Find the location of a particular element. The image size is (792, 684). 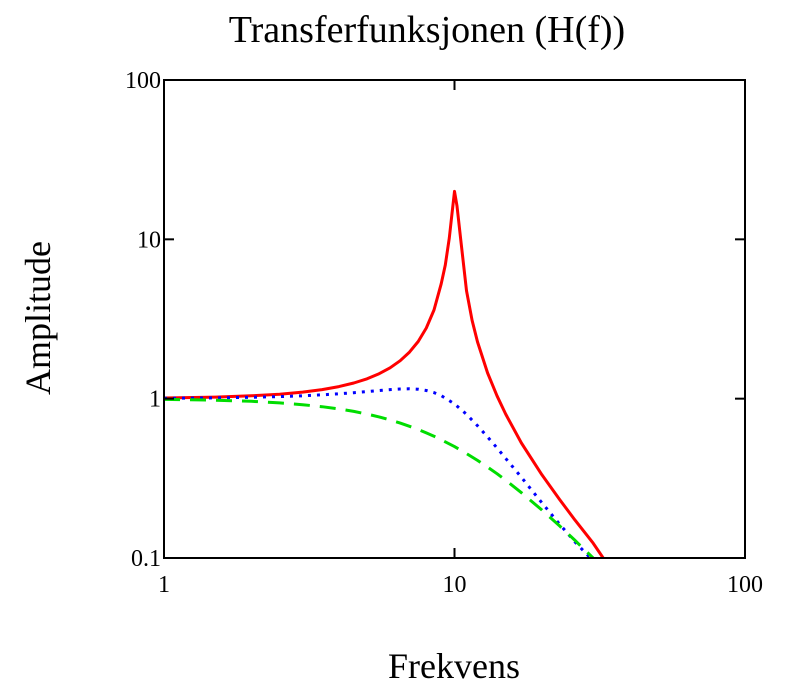

x-tick-label: 100 is located at coordinates (745, 585).